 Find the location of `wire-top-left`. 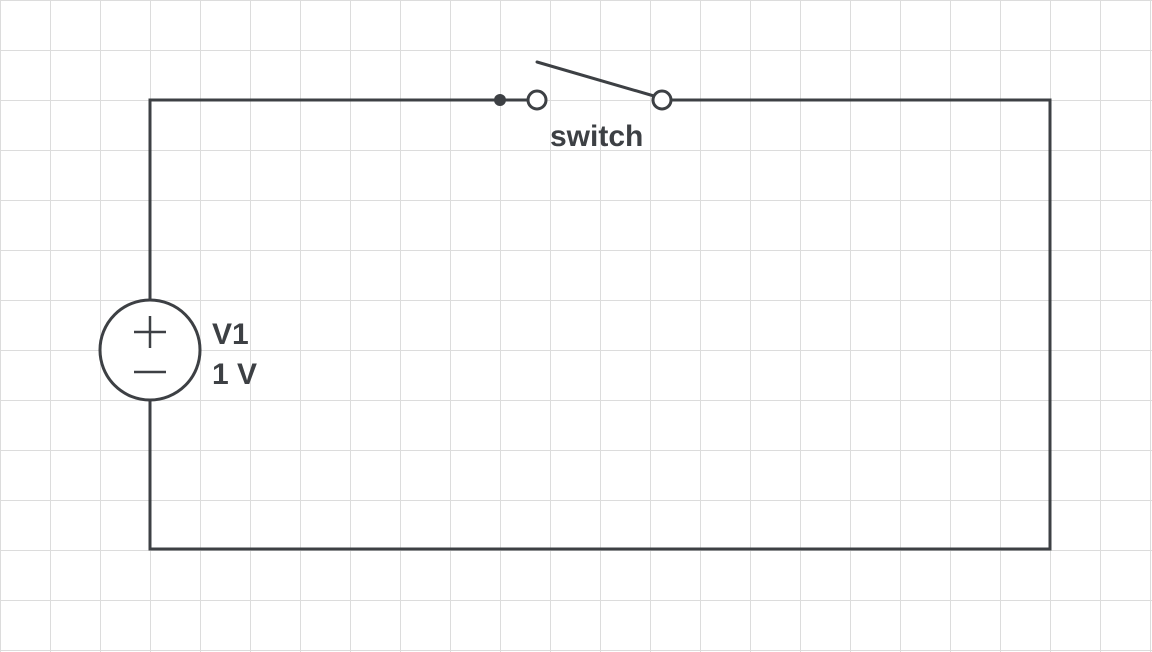

wire-top-left is located at coordinates (325, 200).